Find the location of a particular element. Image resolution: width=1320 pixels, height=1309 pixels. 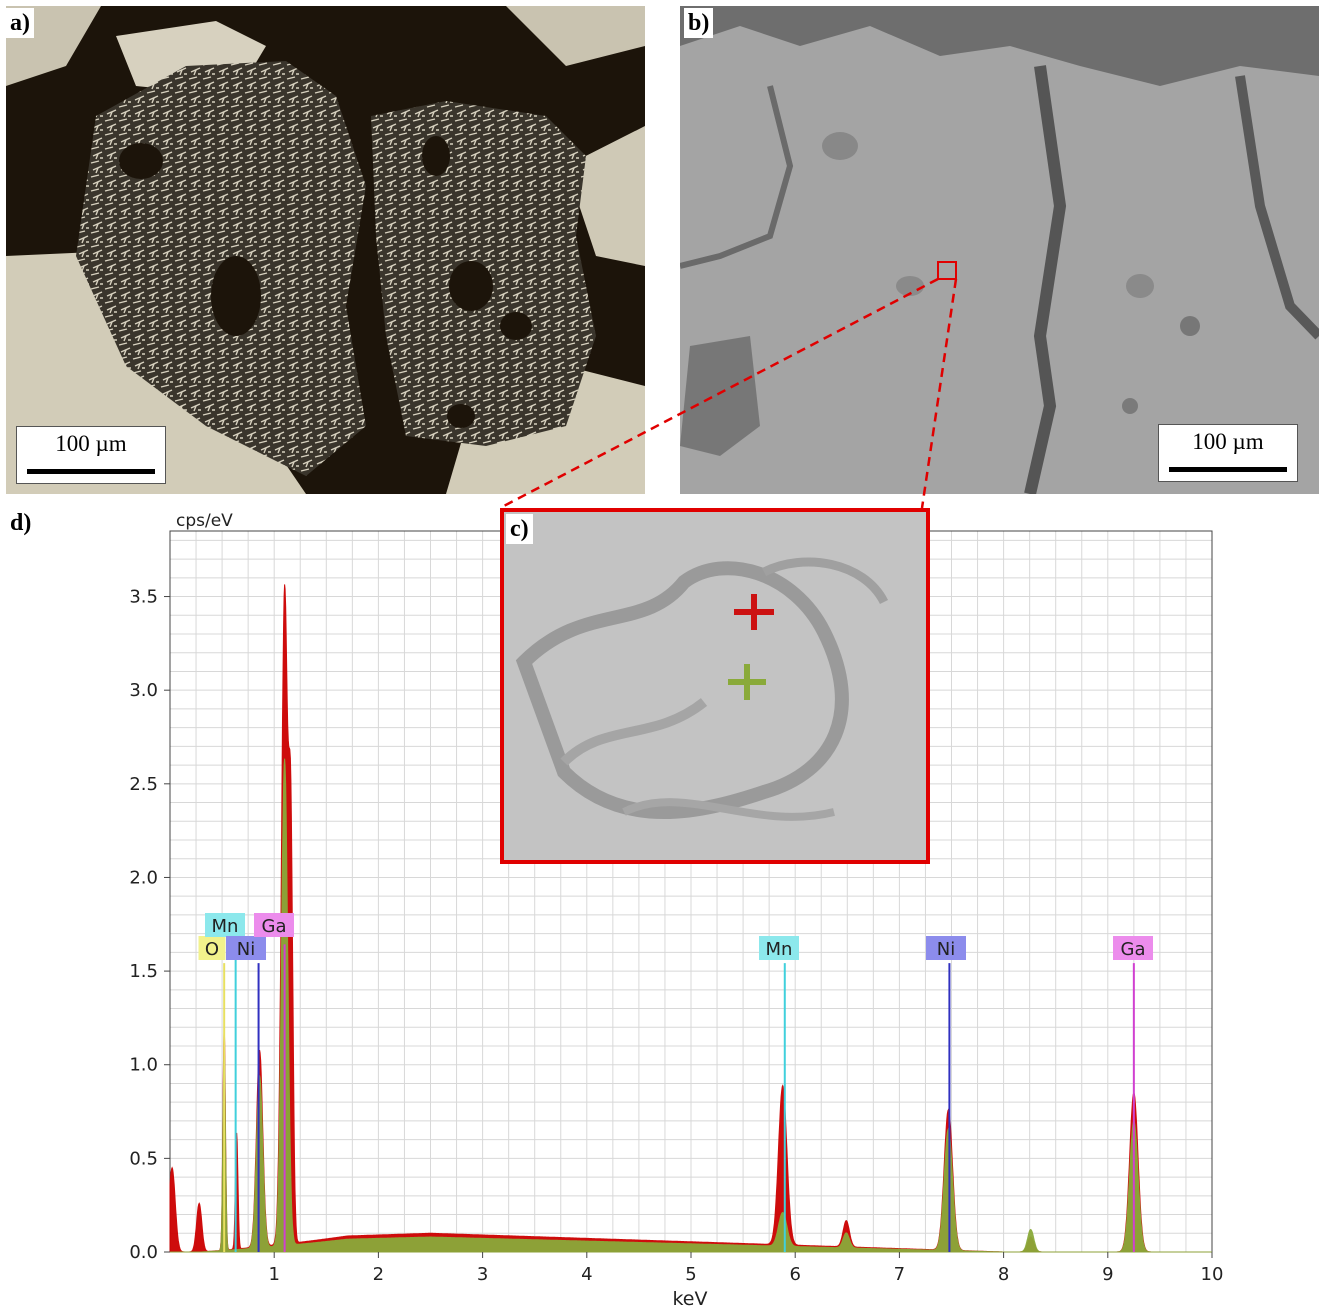

panel-label-c: c) is located at coordinates (519, 529).